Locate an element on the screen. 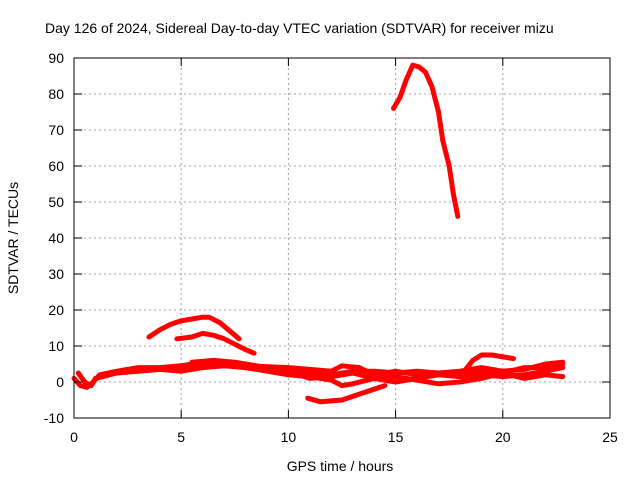 The height and width of the screenshot is (480, 640). y-tick-label: 90 is located at coordinates (56, 58).